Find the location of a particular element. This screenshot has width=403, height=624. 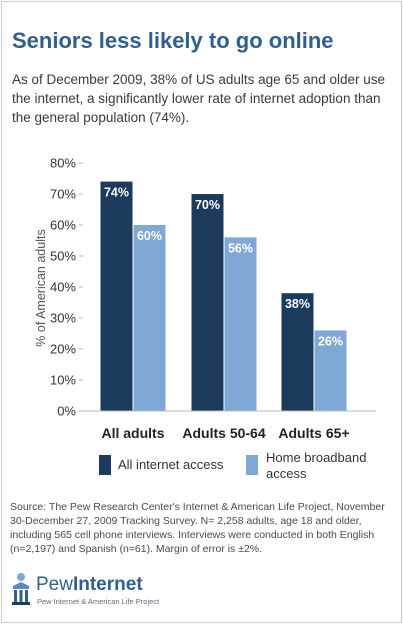

y-tick-label: 10% is located at coordinates (63, 380).